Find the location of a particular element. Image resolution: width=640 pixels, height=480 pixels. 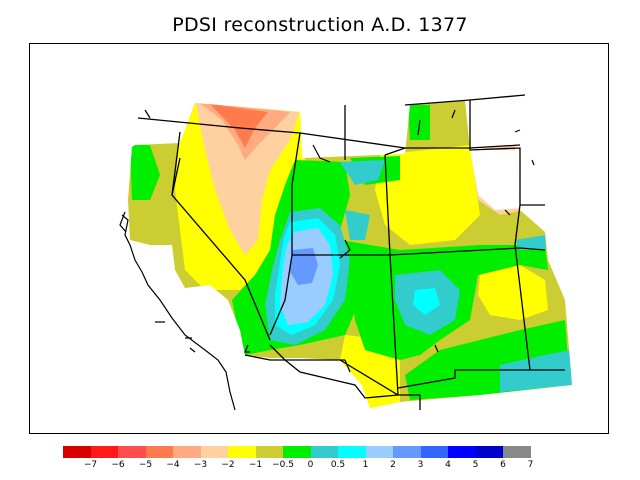

colorbar-label: 6 is located at coordinates (503, 465).